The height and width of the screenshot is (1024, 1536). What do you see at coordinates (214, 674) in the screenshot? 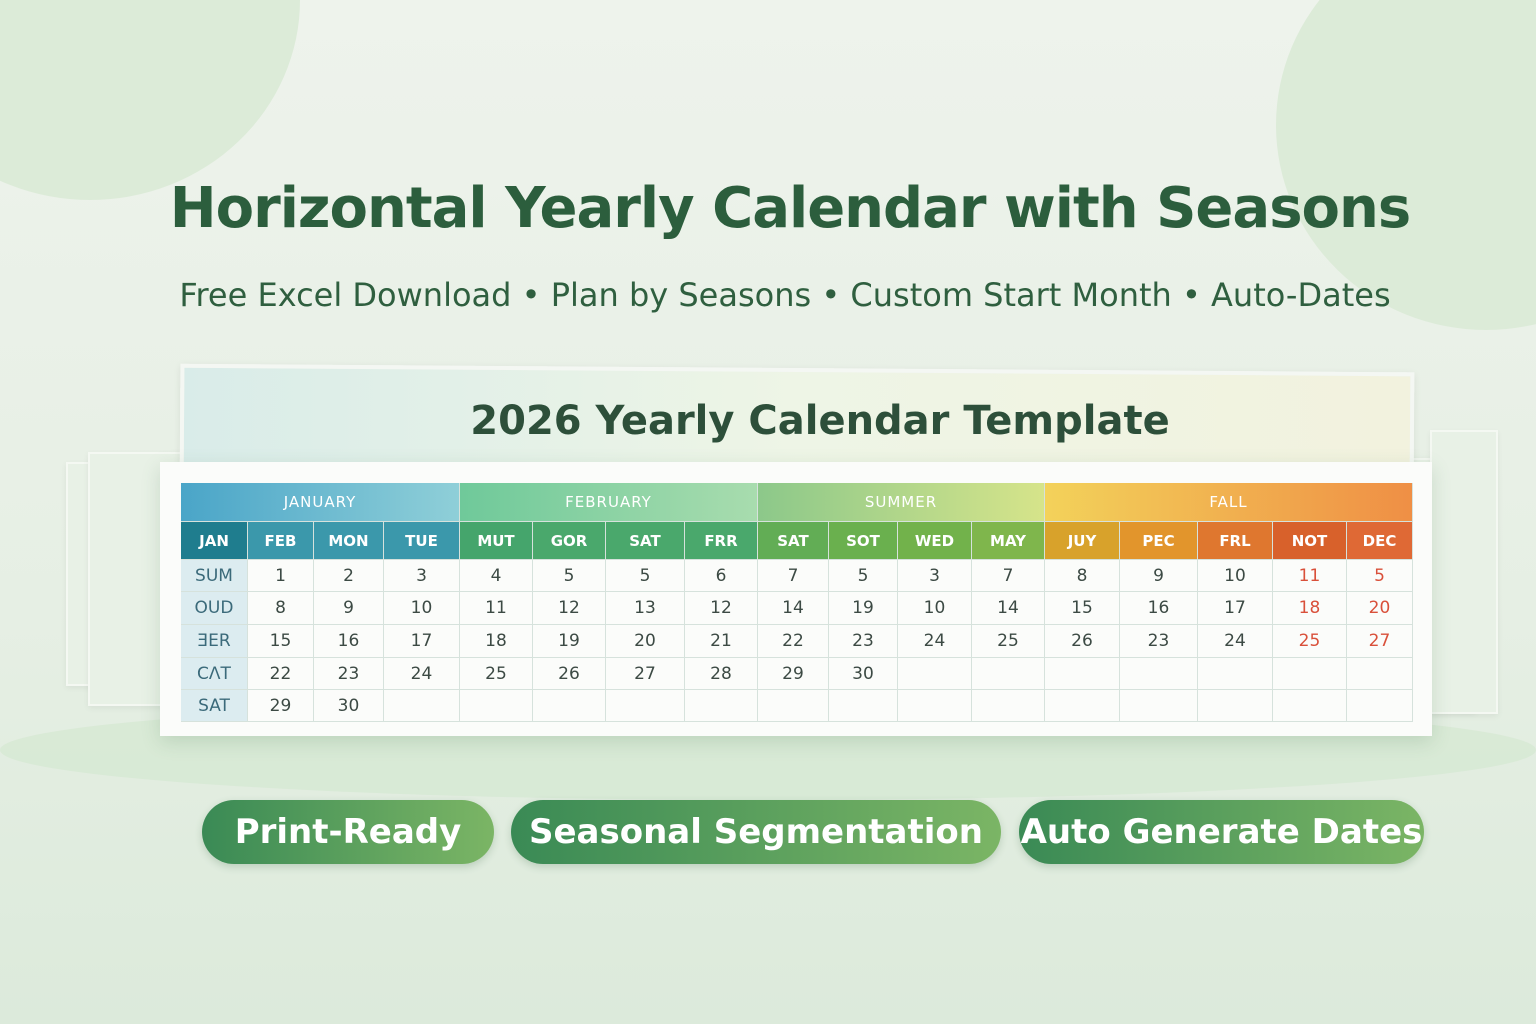
I see `row-header: CΛT` at bounding box center [214, 674].